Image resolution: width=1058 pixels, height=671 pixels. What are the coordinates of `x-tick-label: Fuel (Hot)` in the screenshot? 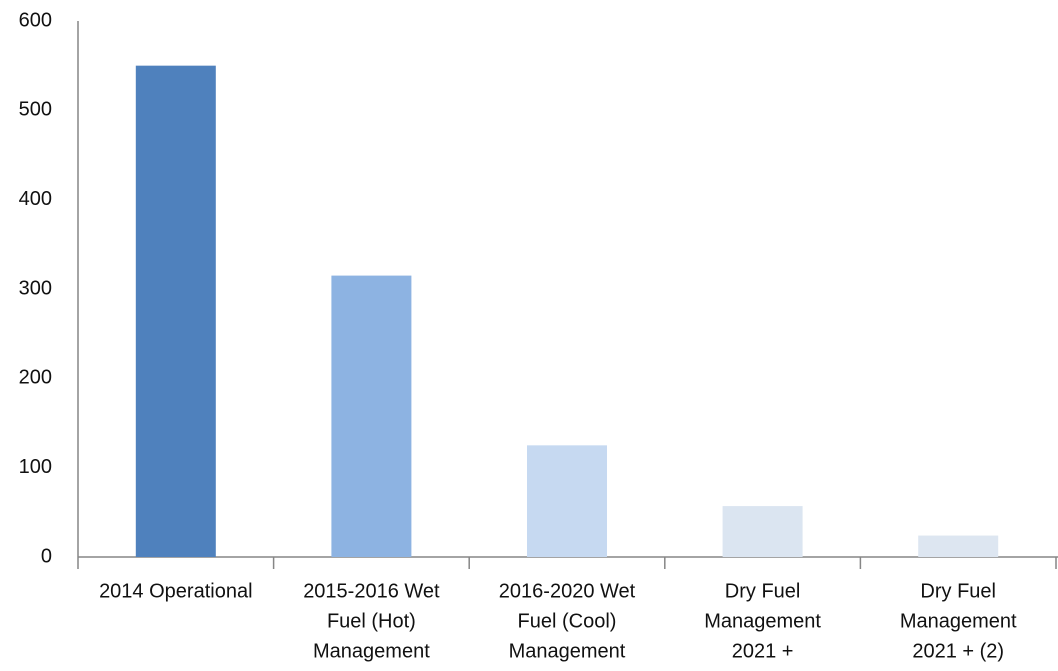 It's located at (371, 621).